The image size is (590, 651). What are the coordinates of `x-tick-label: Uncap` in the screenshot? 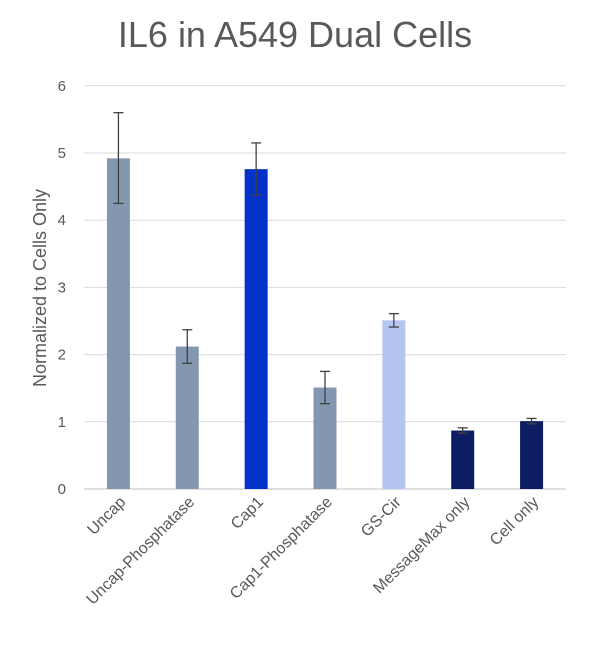 It's located at (107, 516).